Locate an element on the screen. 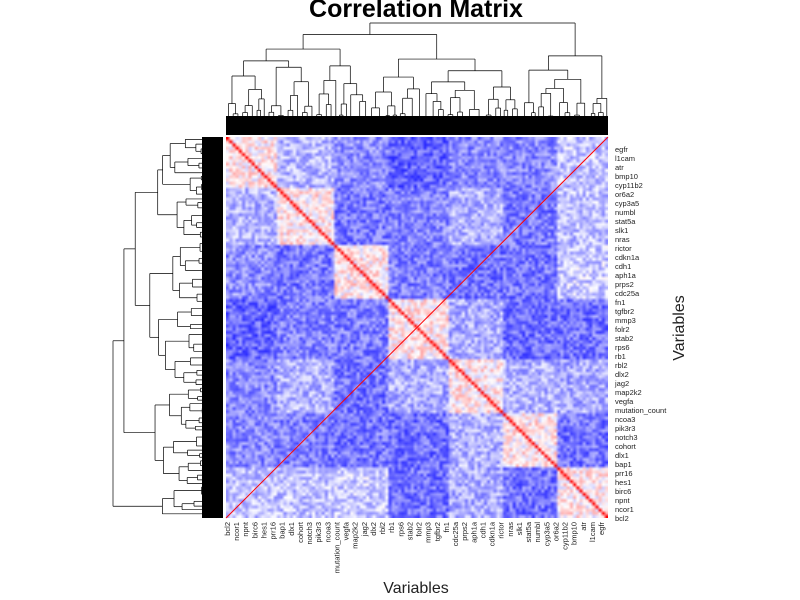  x-tick-label: cyp11b2 is located at coordinates (565, 536).